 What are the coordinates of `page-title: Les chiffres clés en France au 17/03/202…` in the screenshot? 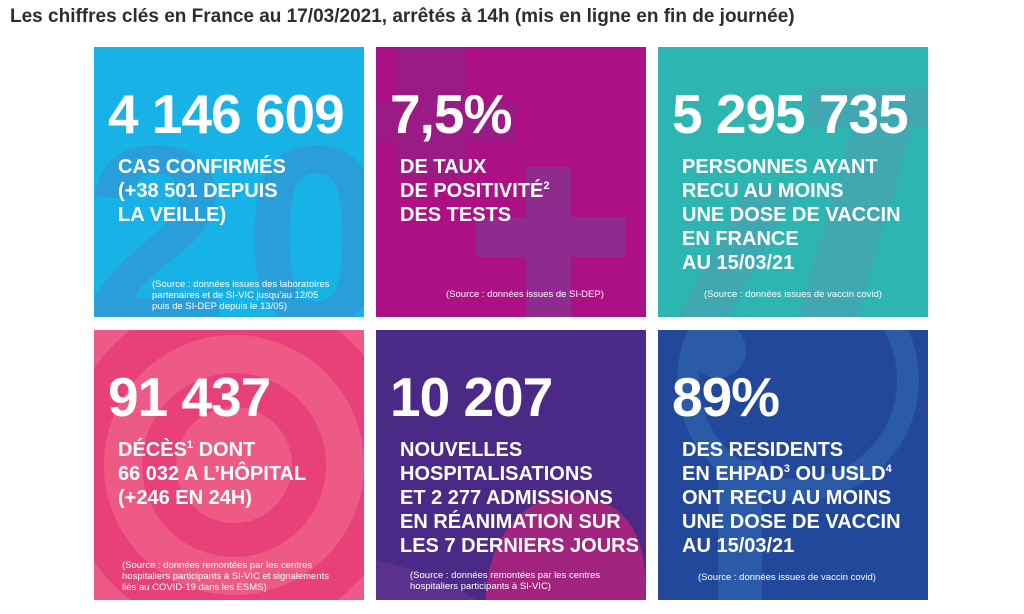 It's located at (402, 16).